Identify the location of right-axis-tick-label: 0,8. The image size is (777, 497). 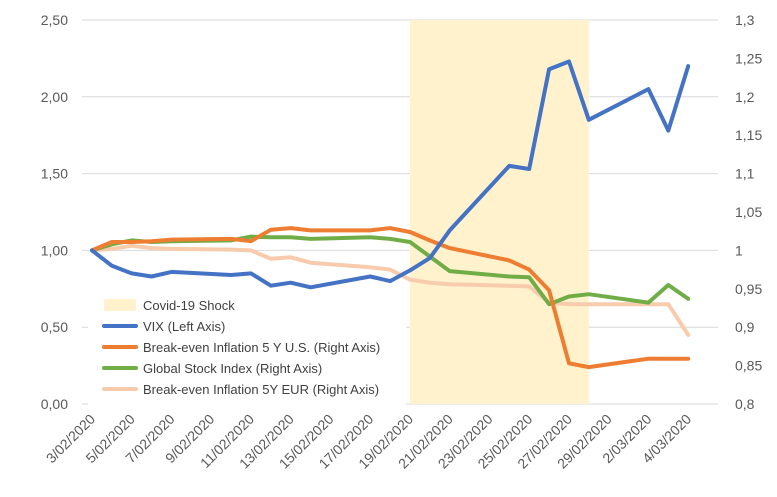
(745, 404).